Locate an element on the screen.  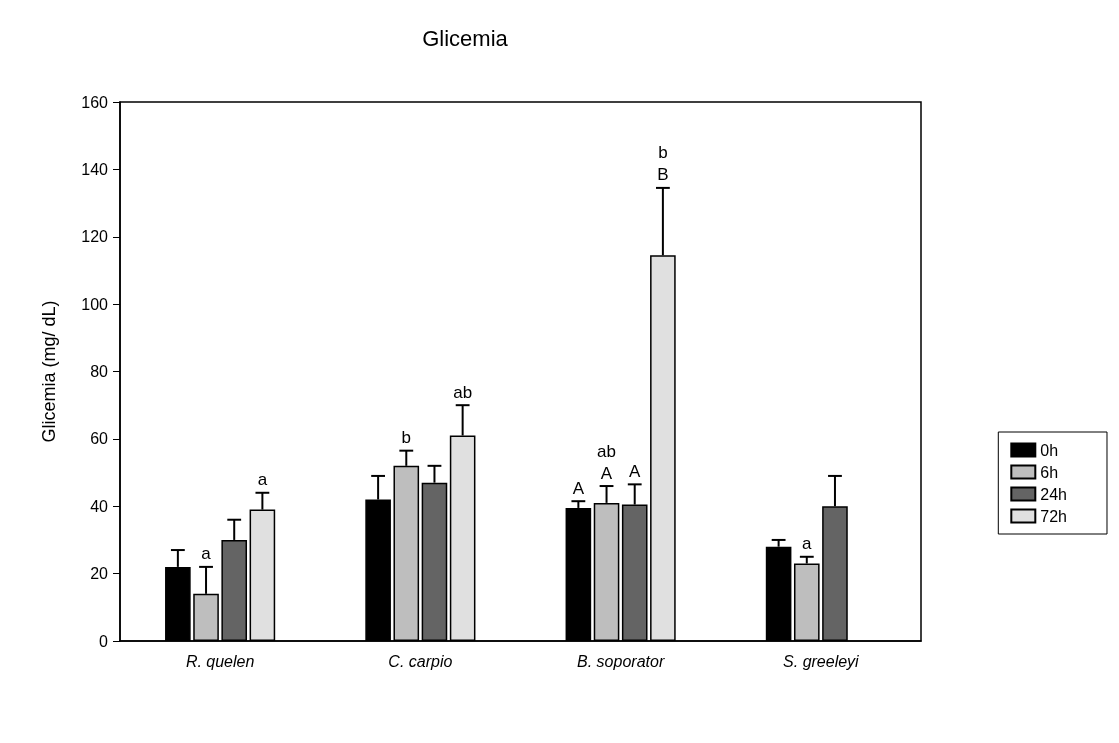
data-label: ab A is located at coordinates (606, 462).